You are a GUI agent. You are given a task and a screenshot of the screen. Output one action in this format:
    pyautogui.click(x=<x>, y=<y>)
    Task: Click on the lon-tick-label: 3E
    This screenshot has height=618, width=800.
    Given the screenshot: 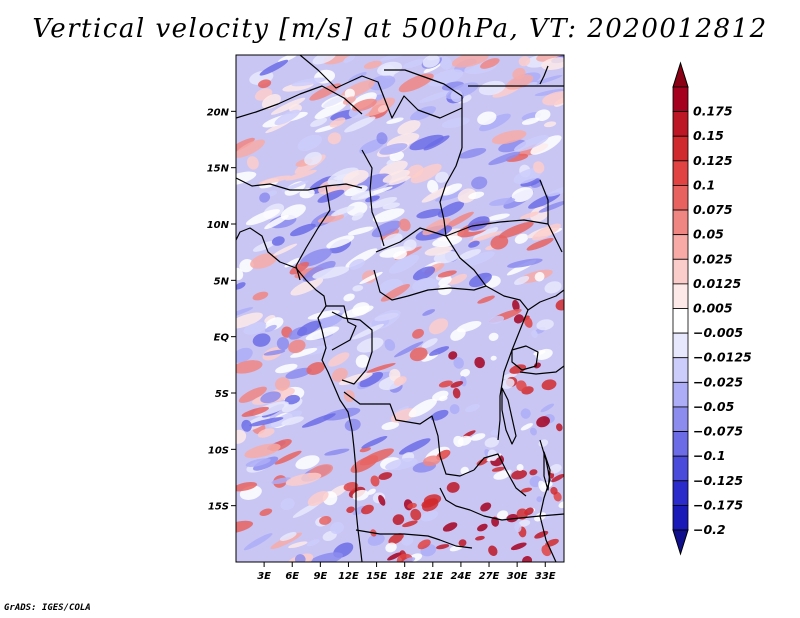 What is the action you would take?
    pyautogui.click(x=264, y=576)
    